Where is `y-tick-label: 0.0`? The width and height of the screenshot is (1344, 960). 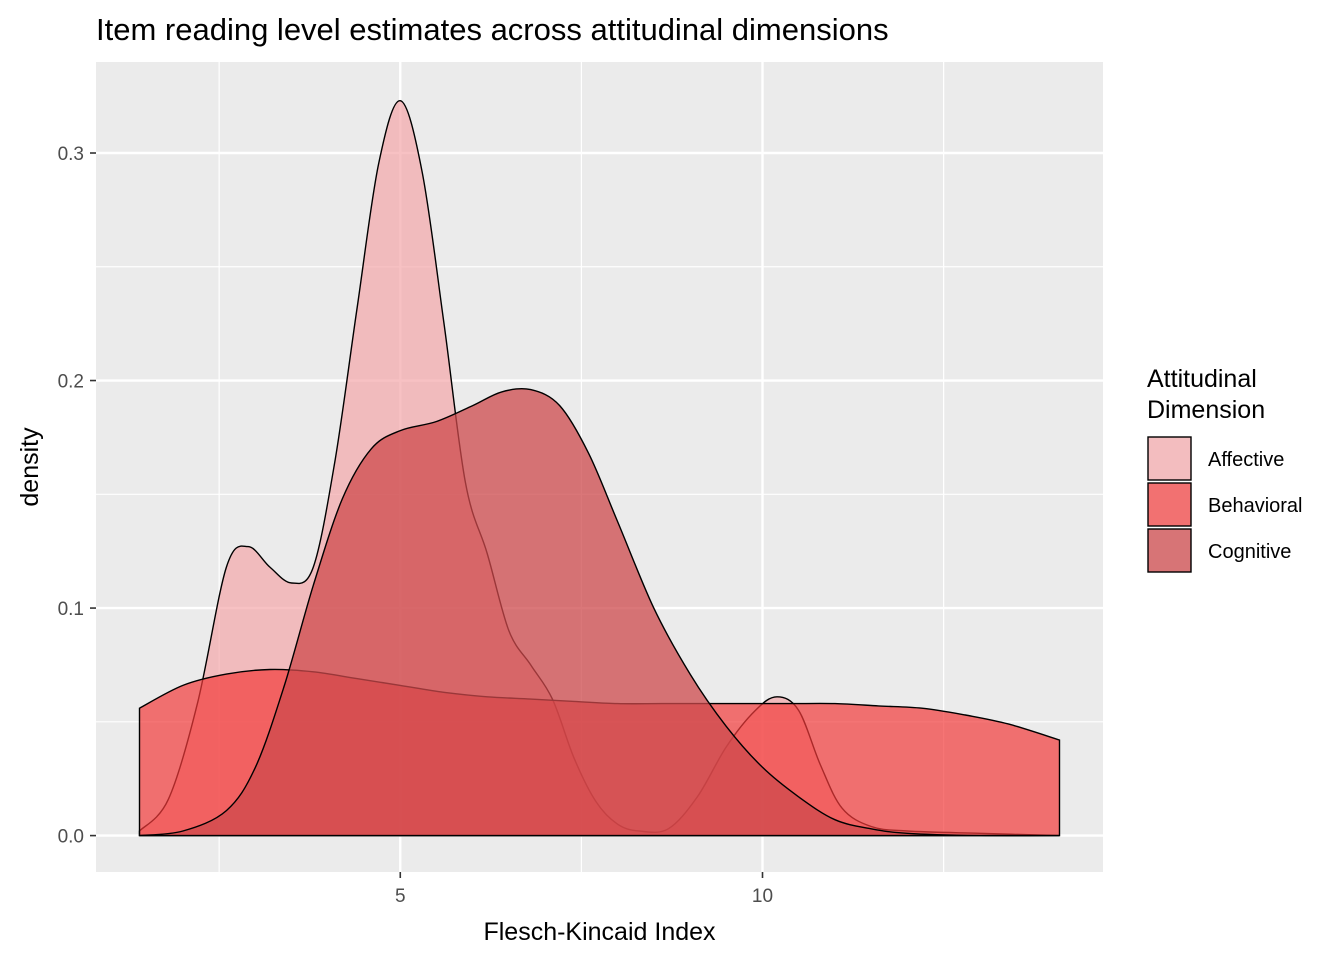
y-tick-label: 0.0 is located at coordinates (71, 837).